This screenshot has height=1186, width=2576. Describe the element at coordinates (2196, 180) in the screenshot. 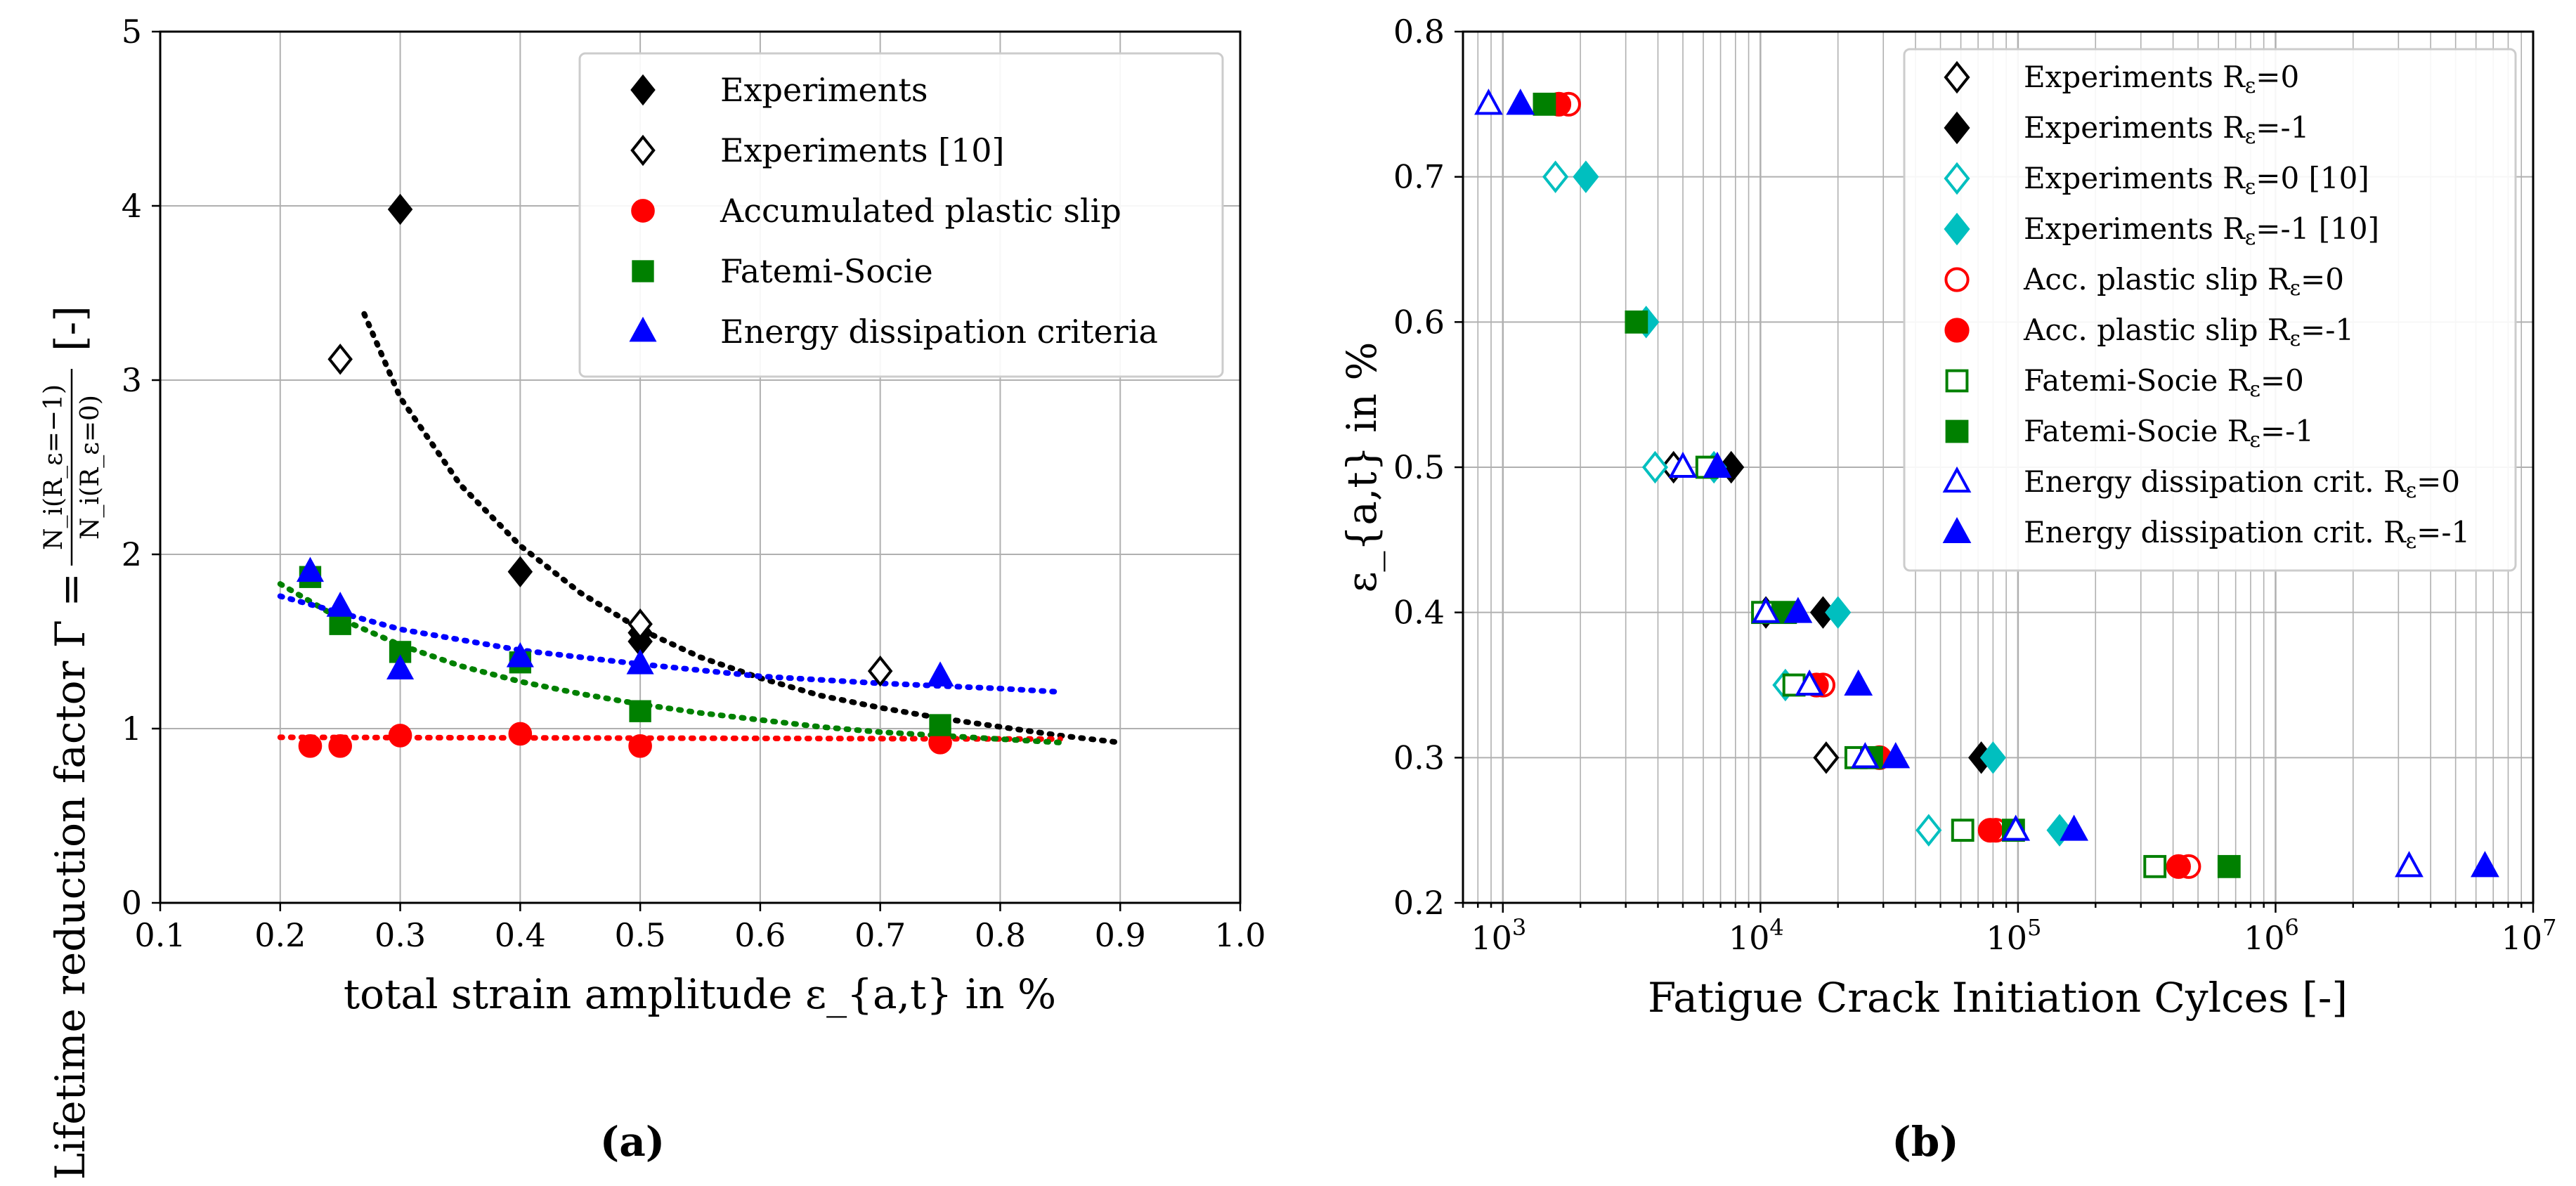

I see `chart-b-legend-label: Experiments Rε=0 [10]` at that location.